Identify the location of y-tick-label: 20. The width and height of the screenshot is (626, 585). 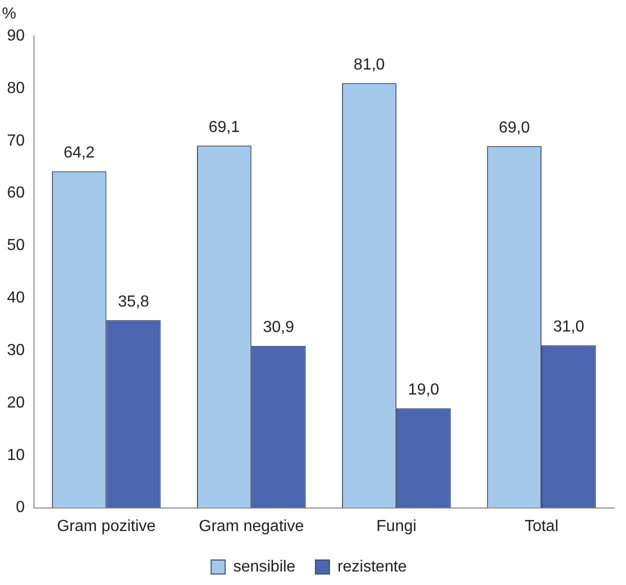
(16, 403).